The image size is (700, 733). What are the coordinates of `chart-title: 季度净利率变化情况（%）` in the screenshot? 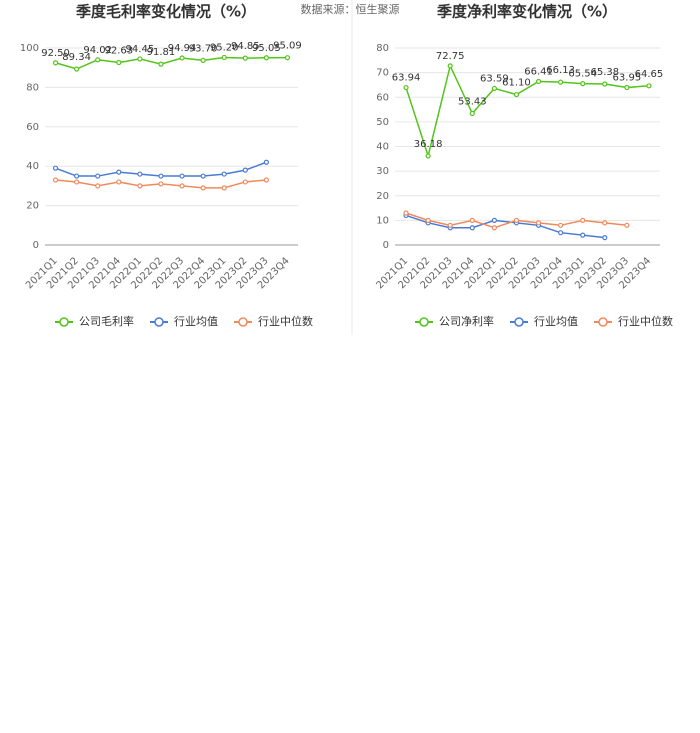 It's located at (527, 12).